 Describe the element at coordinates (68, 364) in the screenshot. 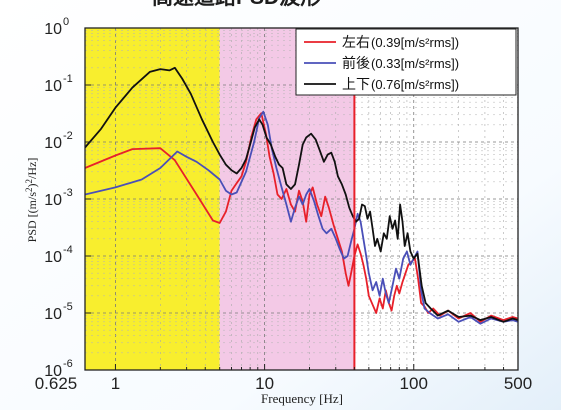

I see `y-tick-label-exponent: -6` at that location.